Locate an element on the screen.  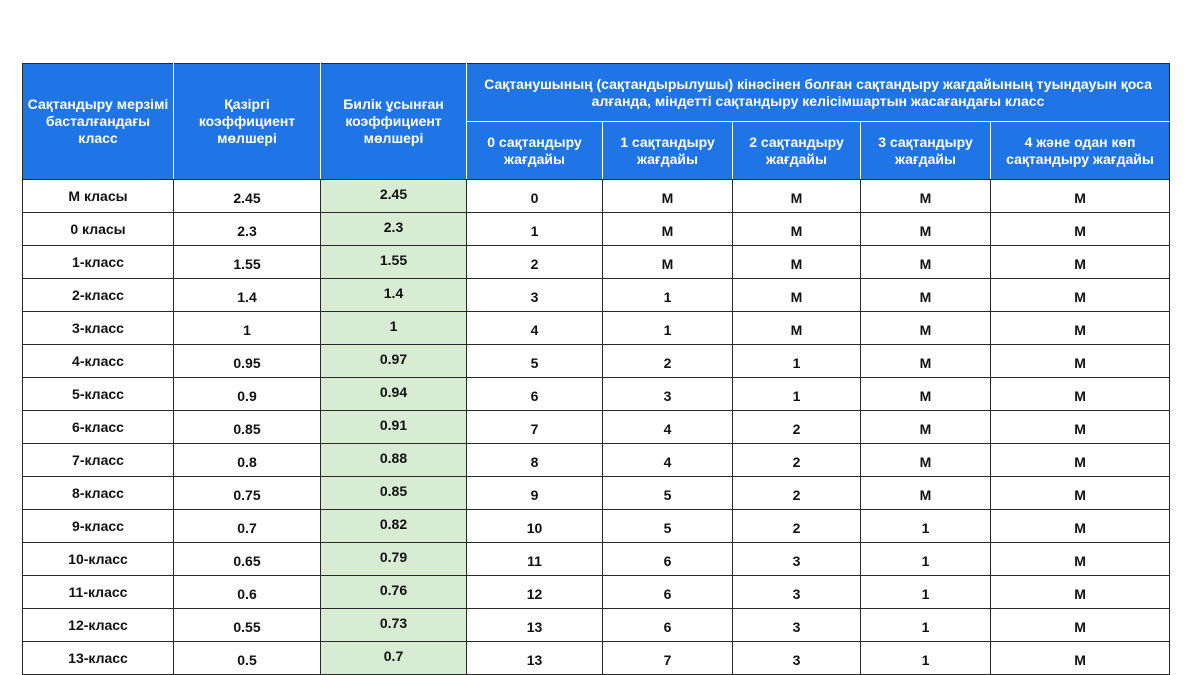
table-row: 0 класы 2.3 2.3 1 М М М М is located at coordinates (596, 229).